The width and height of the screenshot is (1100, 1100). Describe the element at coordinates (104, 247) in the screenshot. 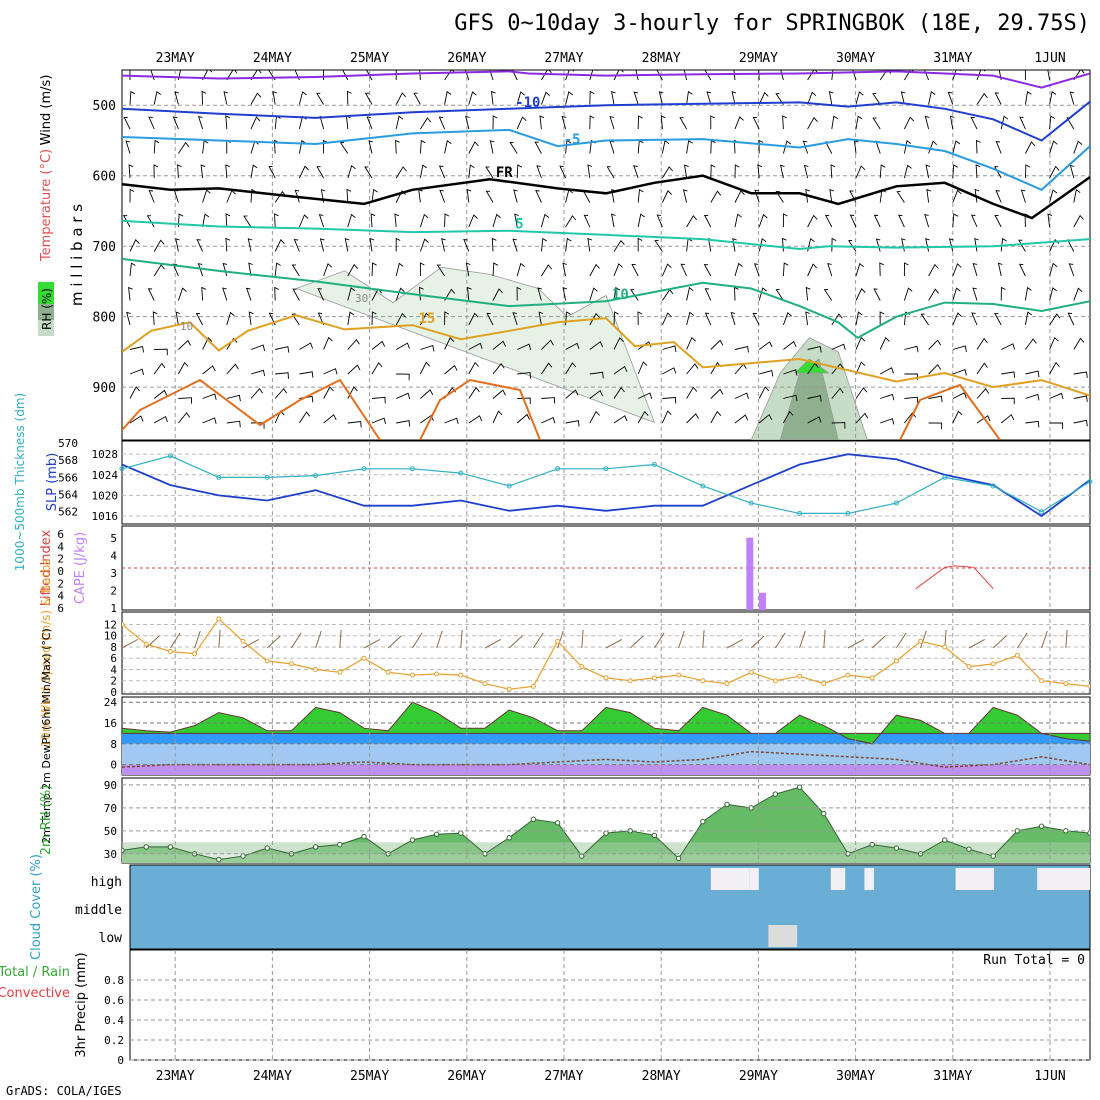

I see `pressure-tick-labels: 500 600 700 800 900` at that location.